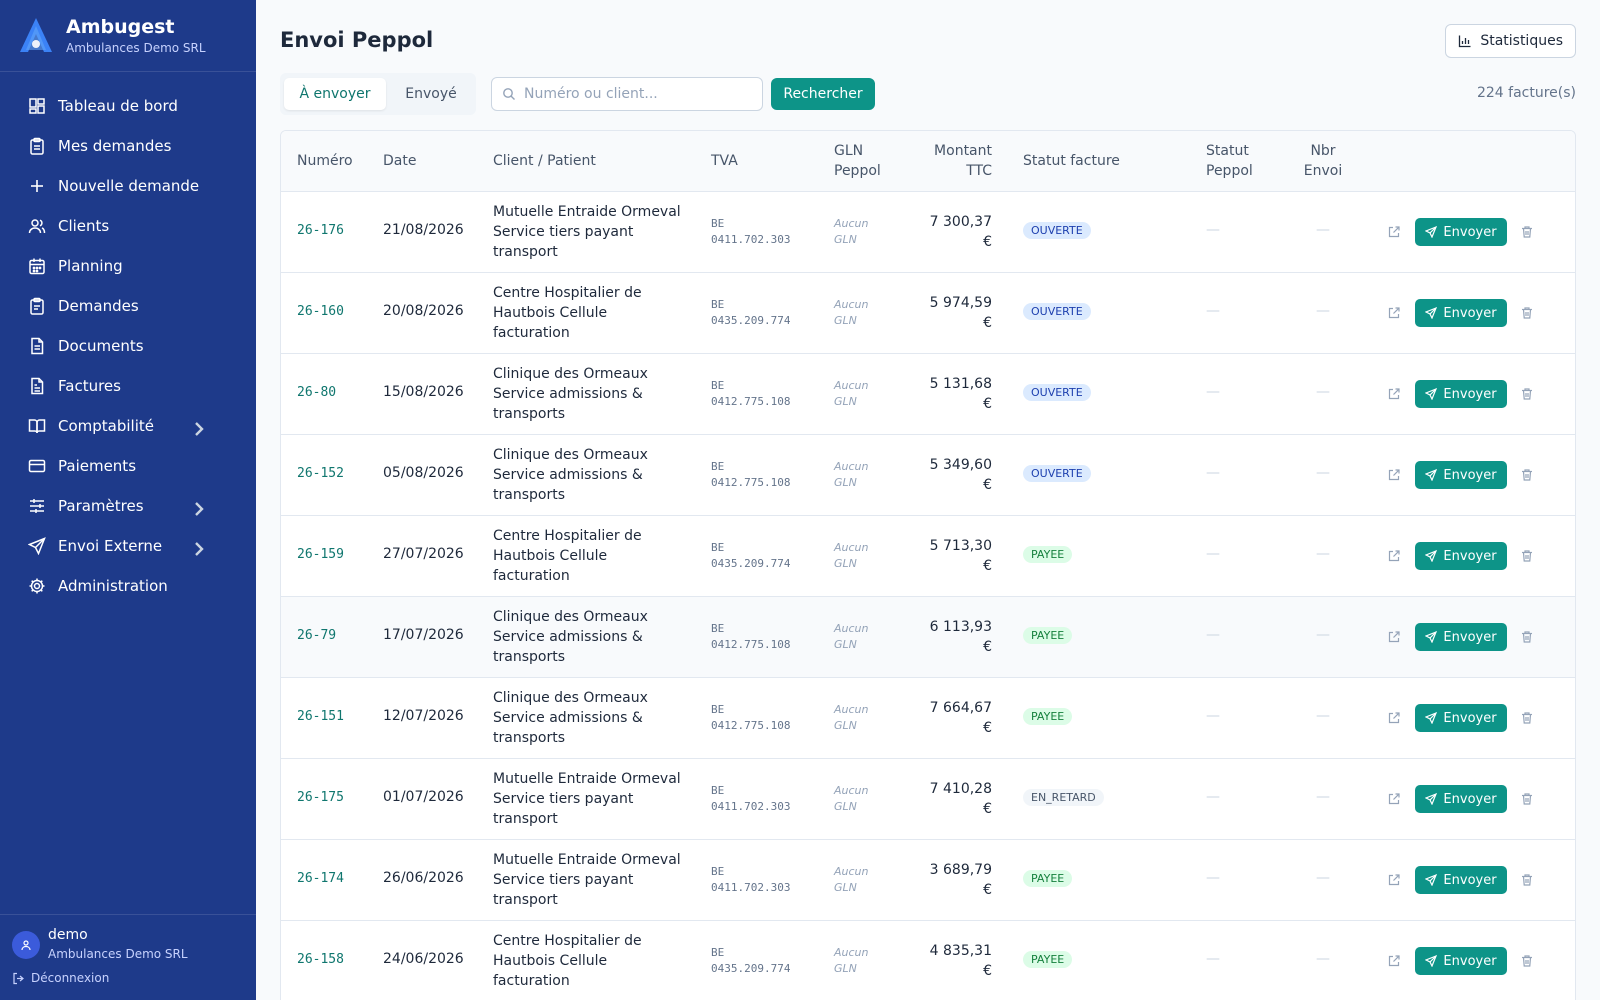 The height and width of the screenshot is (1000, 1600). I want to click on client-line: Service admissions &, so click(568, 637).